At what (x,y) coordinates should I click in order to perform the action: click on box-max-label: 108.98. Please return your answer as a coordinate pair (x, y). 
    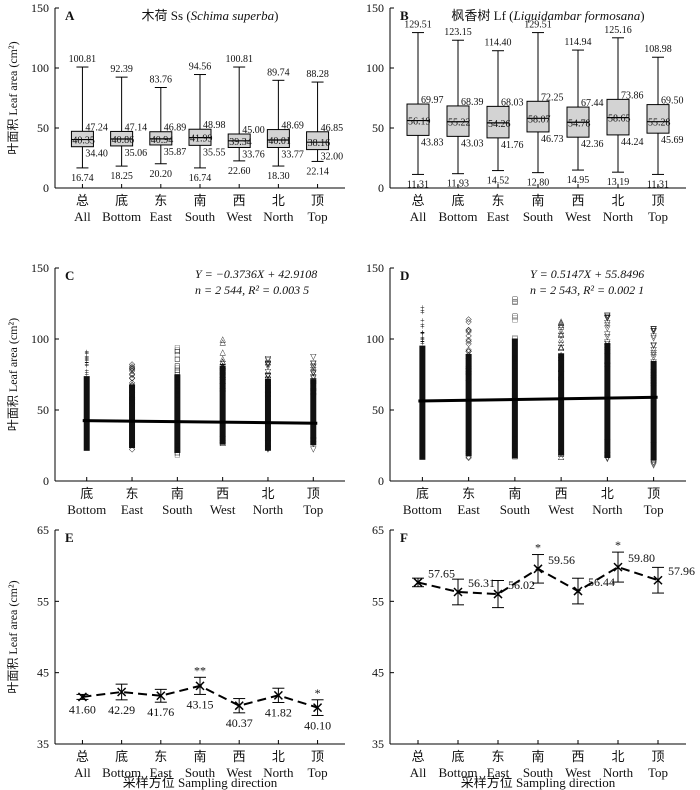
    Looking at the image, I should click on (658, 49).